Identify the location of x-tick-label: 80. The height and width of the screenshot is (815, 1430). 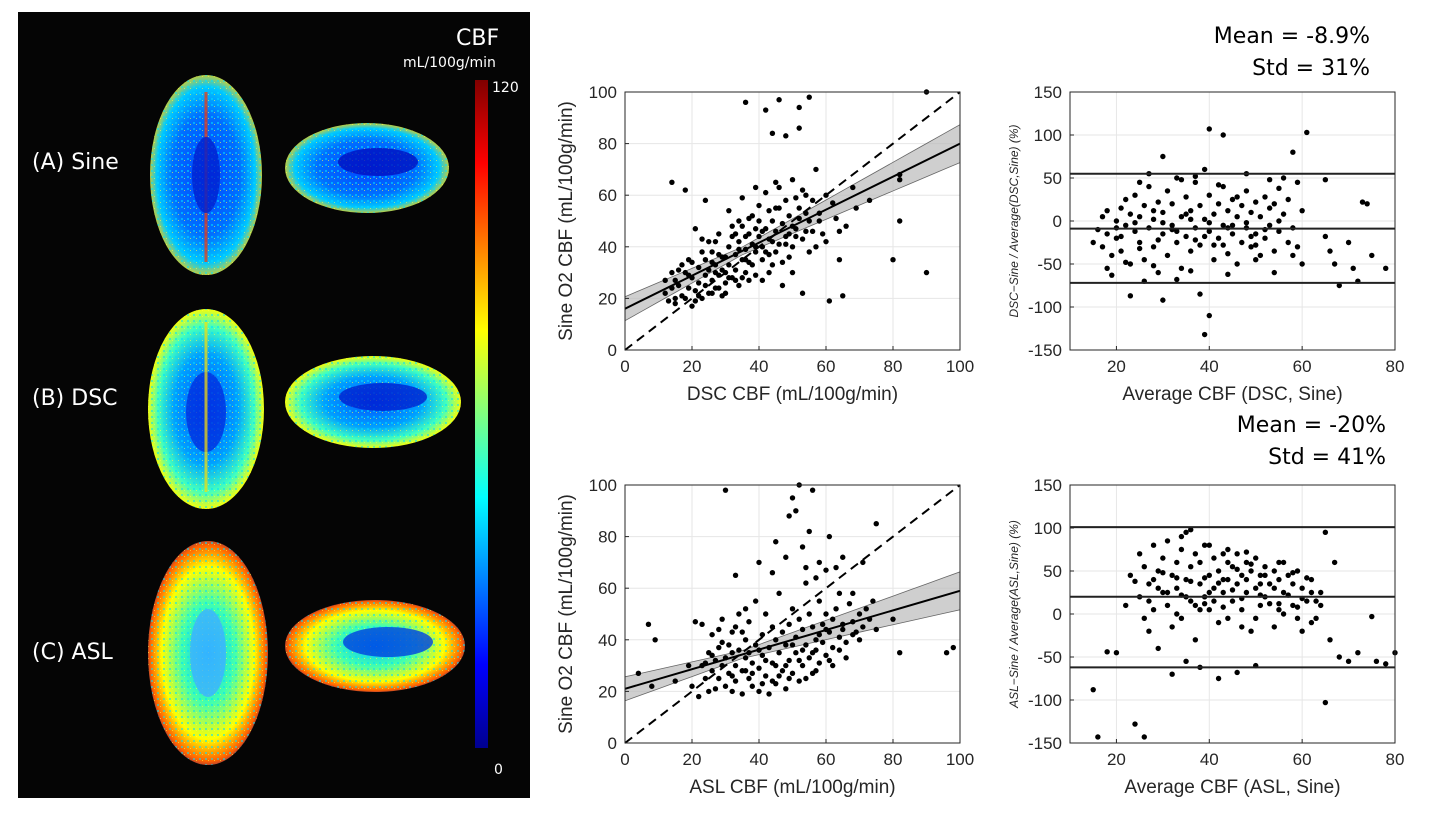
(893, 759).